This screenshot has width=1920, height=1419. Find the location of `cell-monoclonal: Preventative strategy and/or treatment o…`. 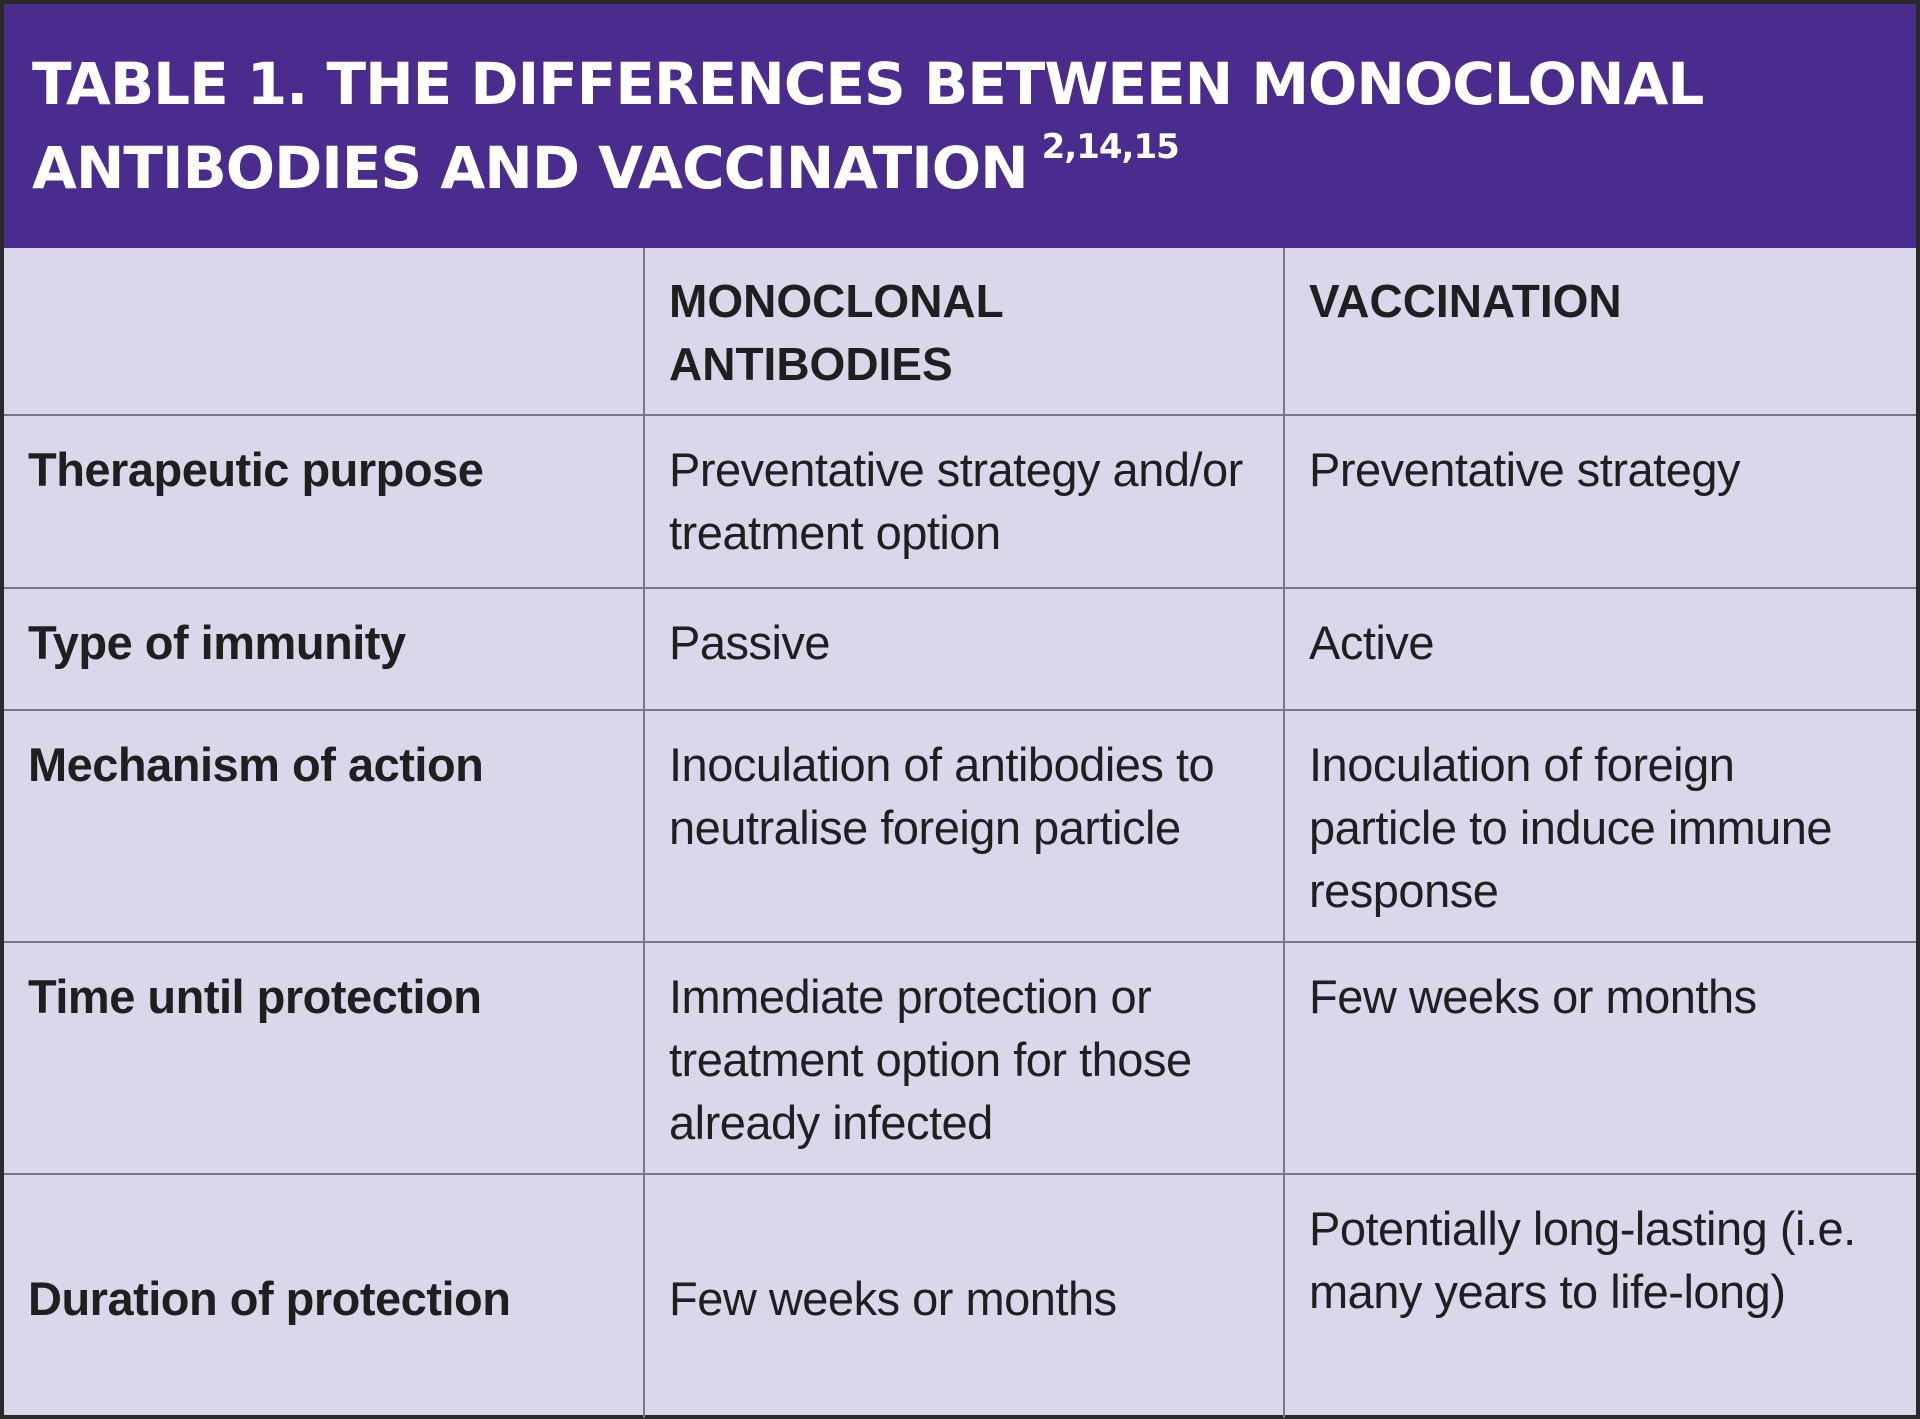

cell-monoclonal: Preventative strategy and/or treatment o… is located at coordinates (964, 501).